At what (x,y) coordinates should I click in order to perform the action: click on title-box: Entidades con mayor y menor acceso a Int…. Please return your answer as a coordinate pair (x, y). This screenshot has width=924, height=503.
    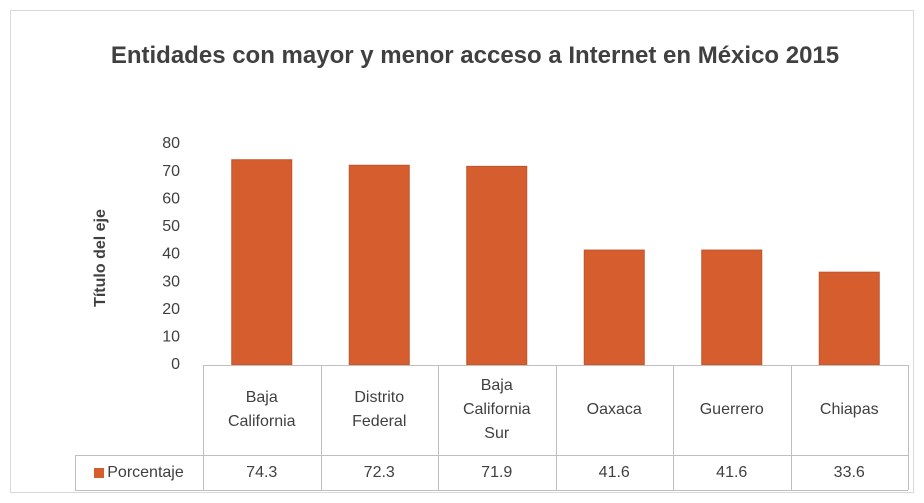
    Looking at the image, I should click on (475, 55).